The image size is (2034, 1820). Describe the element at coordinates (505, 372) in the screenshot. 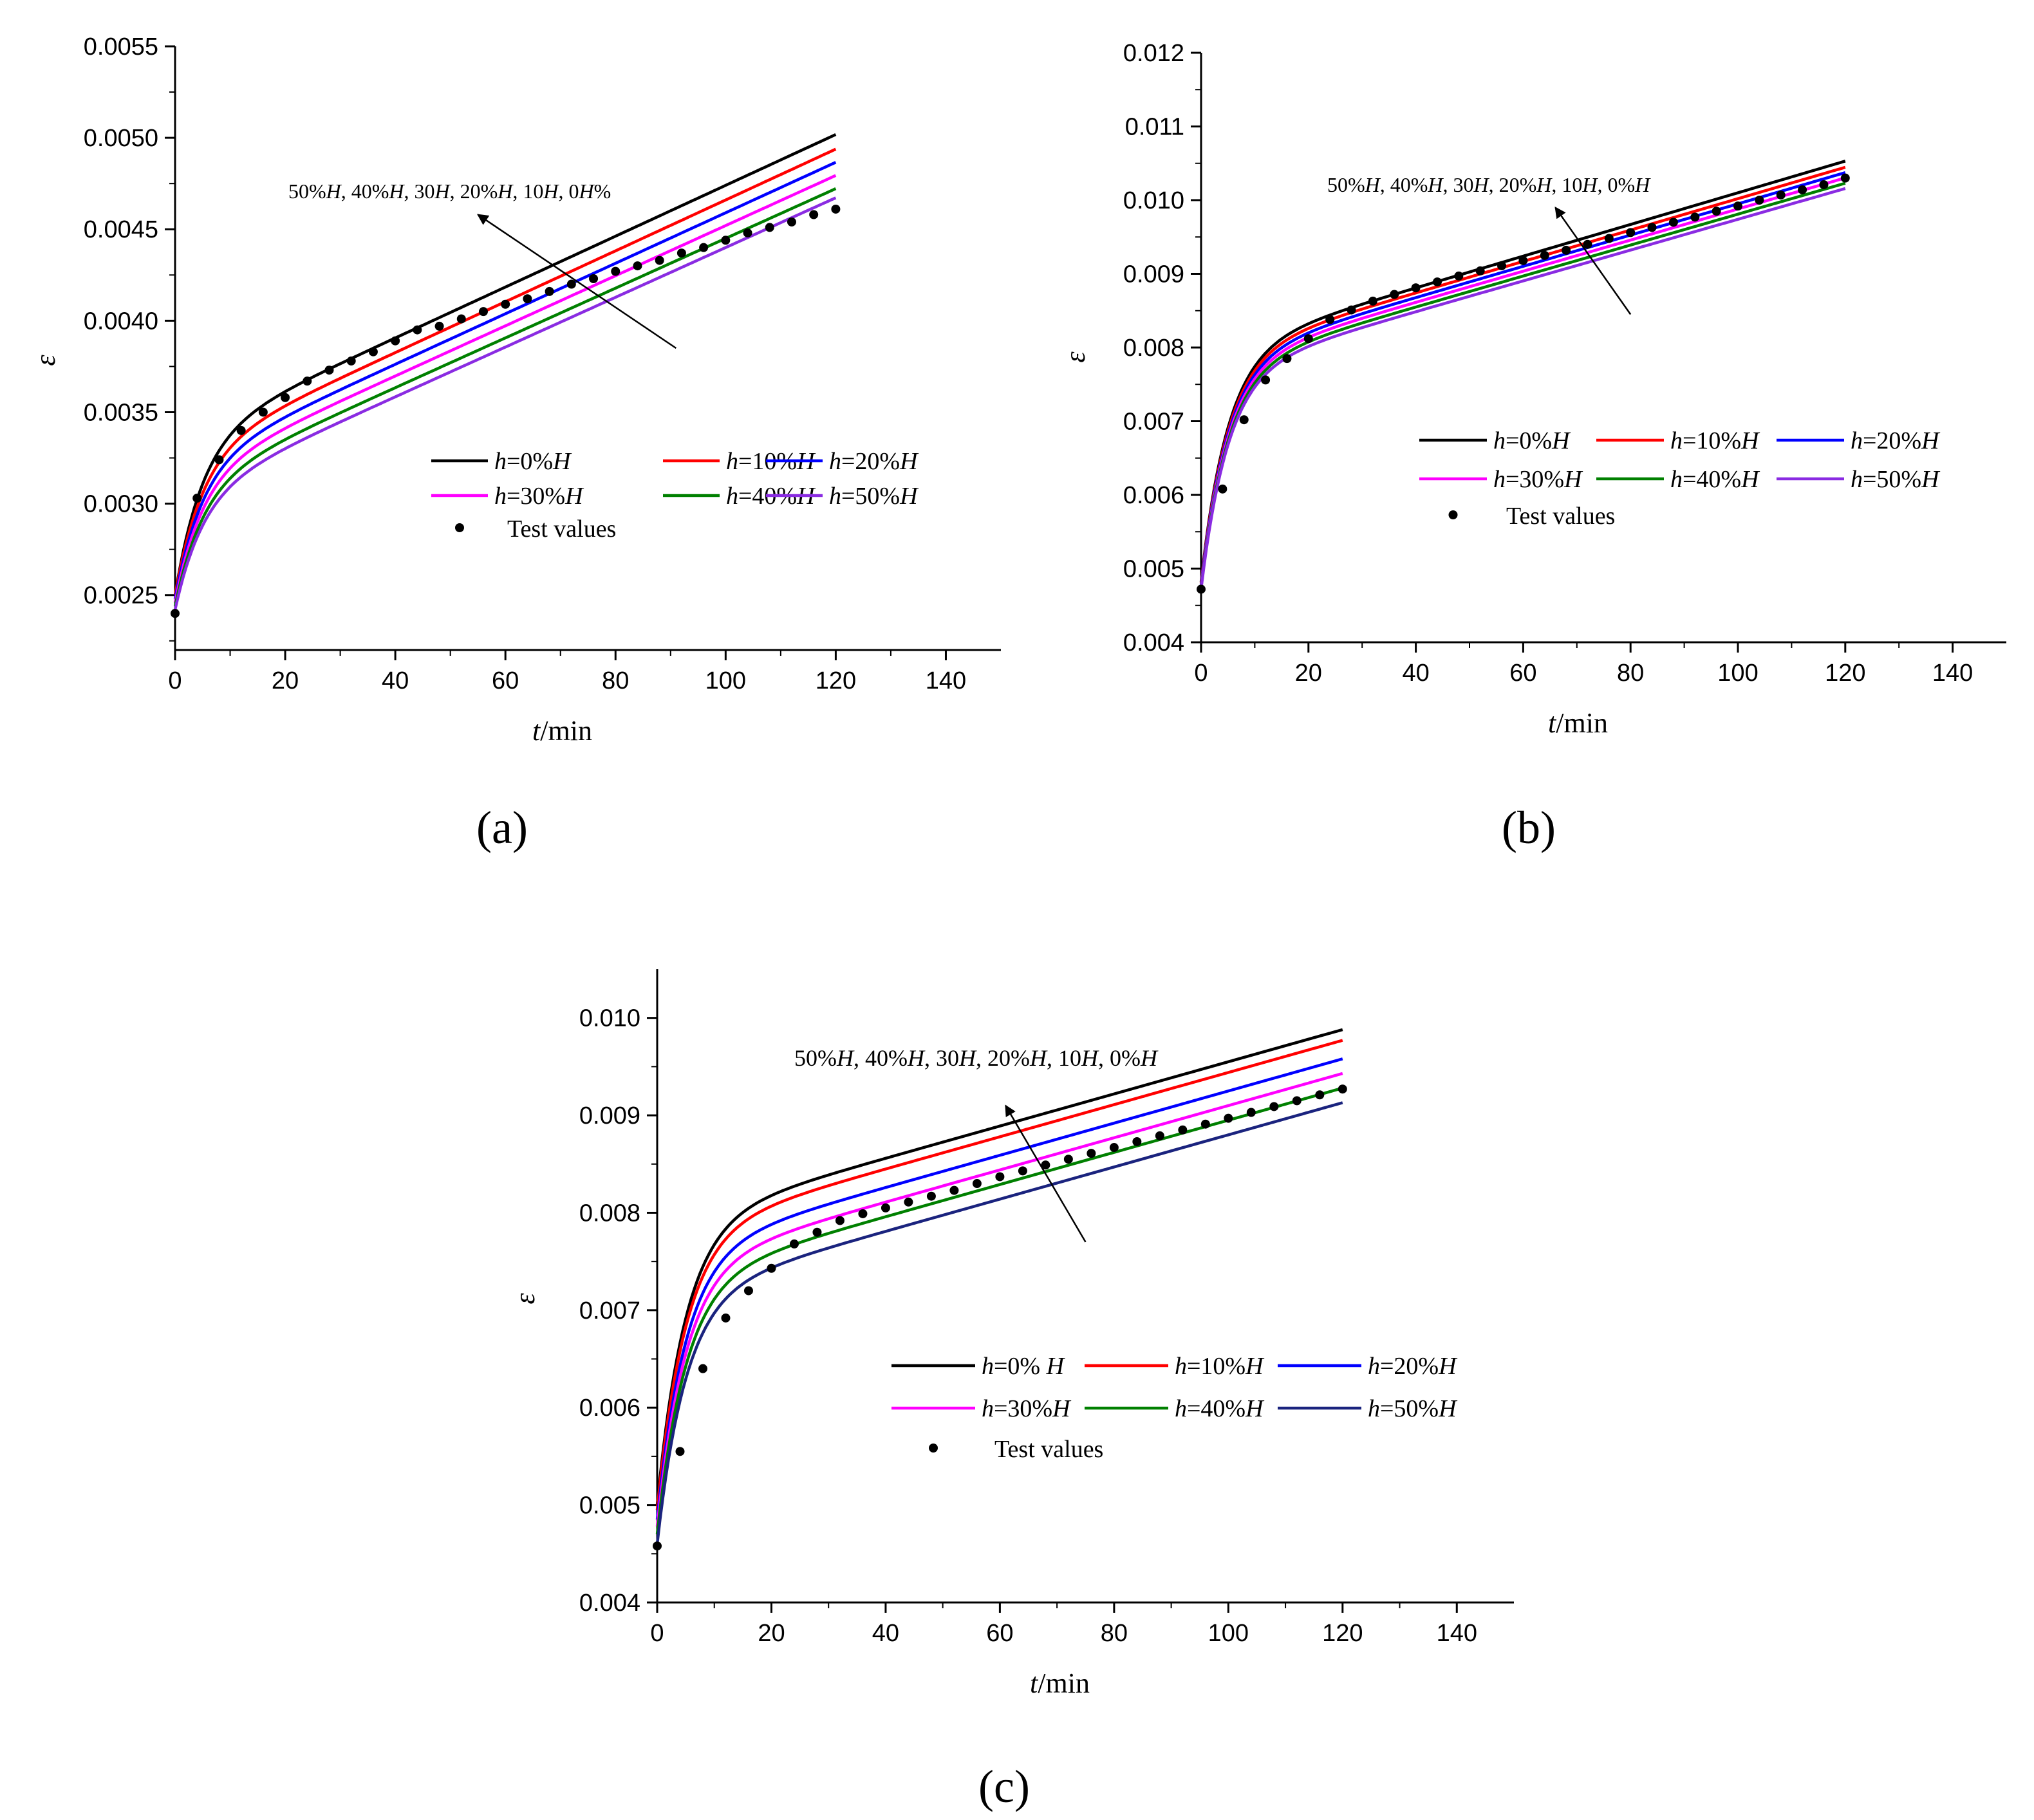

I see `series-line-h-10-h` at that location.